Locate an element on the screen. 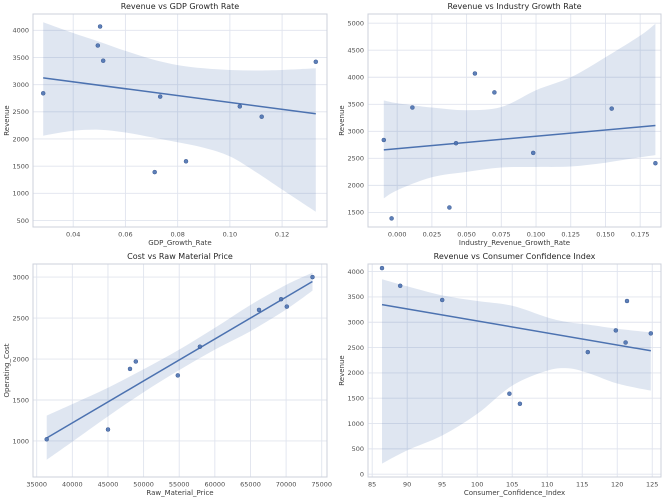 The width and height of the screenshot is (669, 500). x-tick-label: 0.025 is located at coordinates (432, 235).